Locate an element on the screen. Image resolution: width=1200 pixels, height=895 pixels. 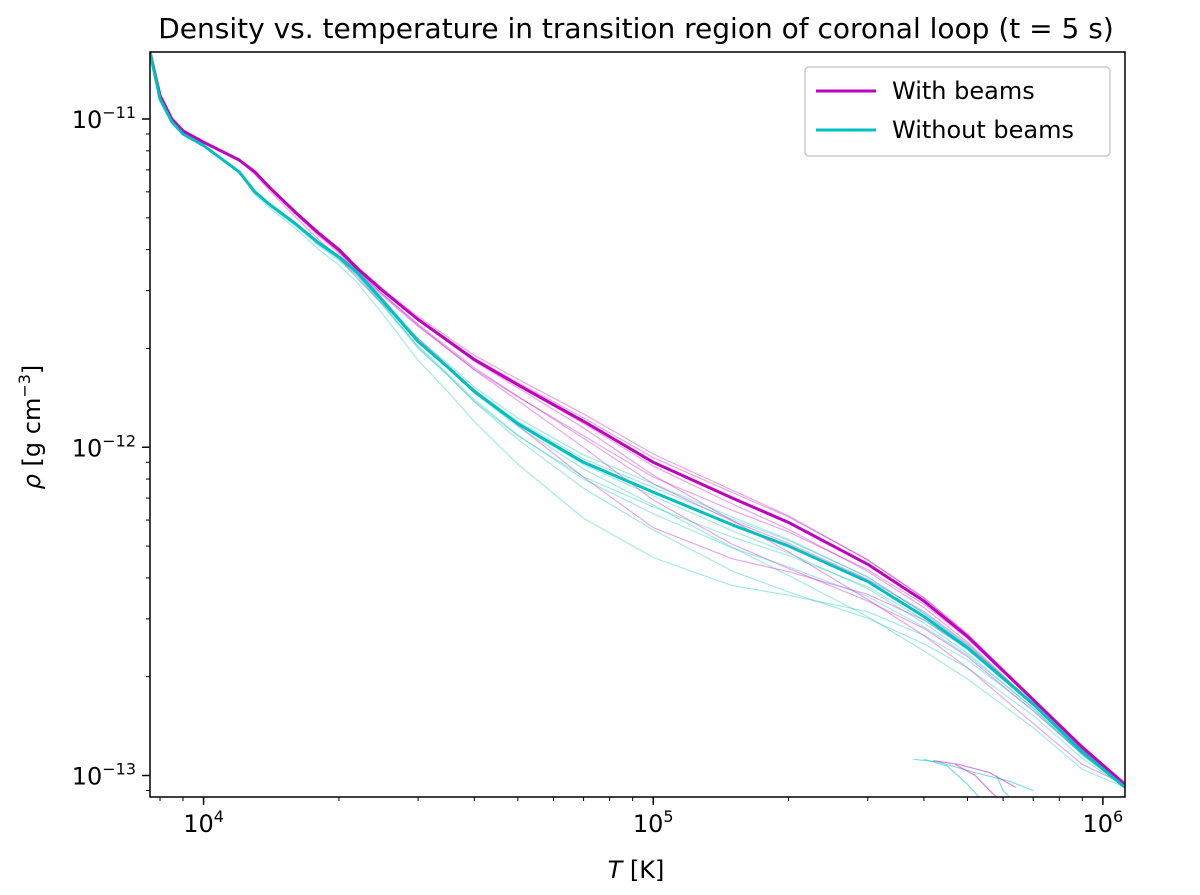
x-axis-unit: [K] is located at coordinates (643, 870).